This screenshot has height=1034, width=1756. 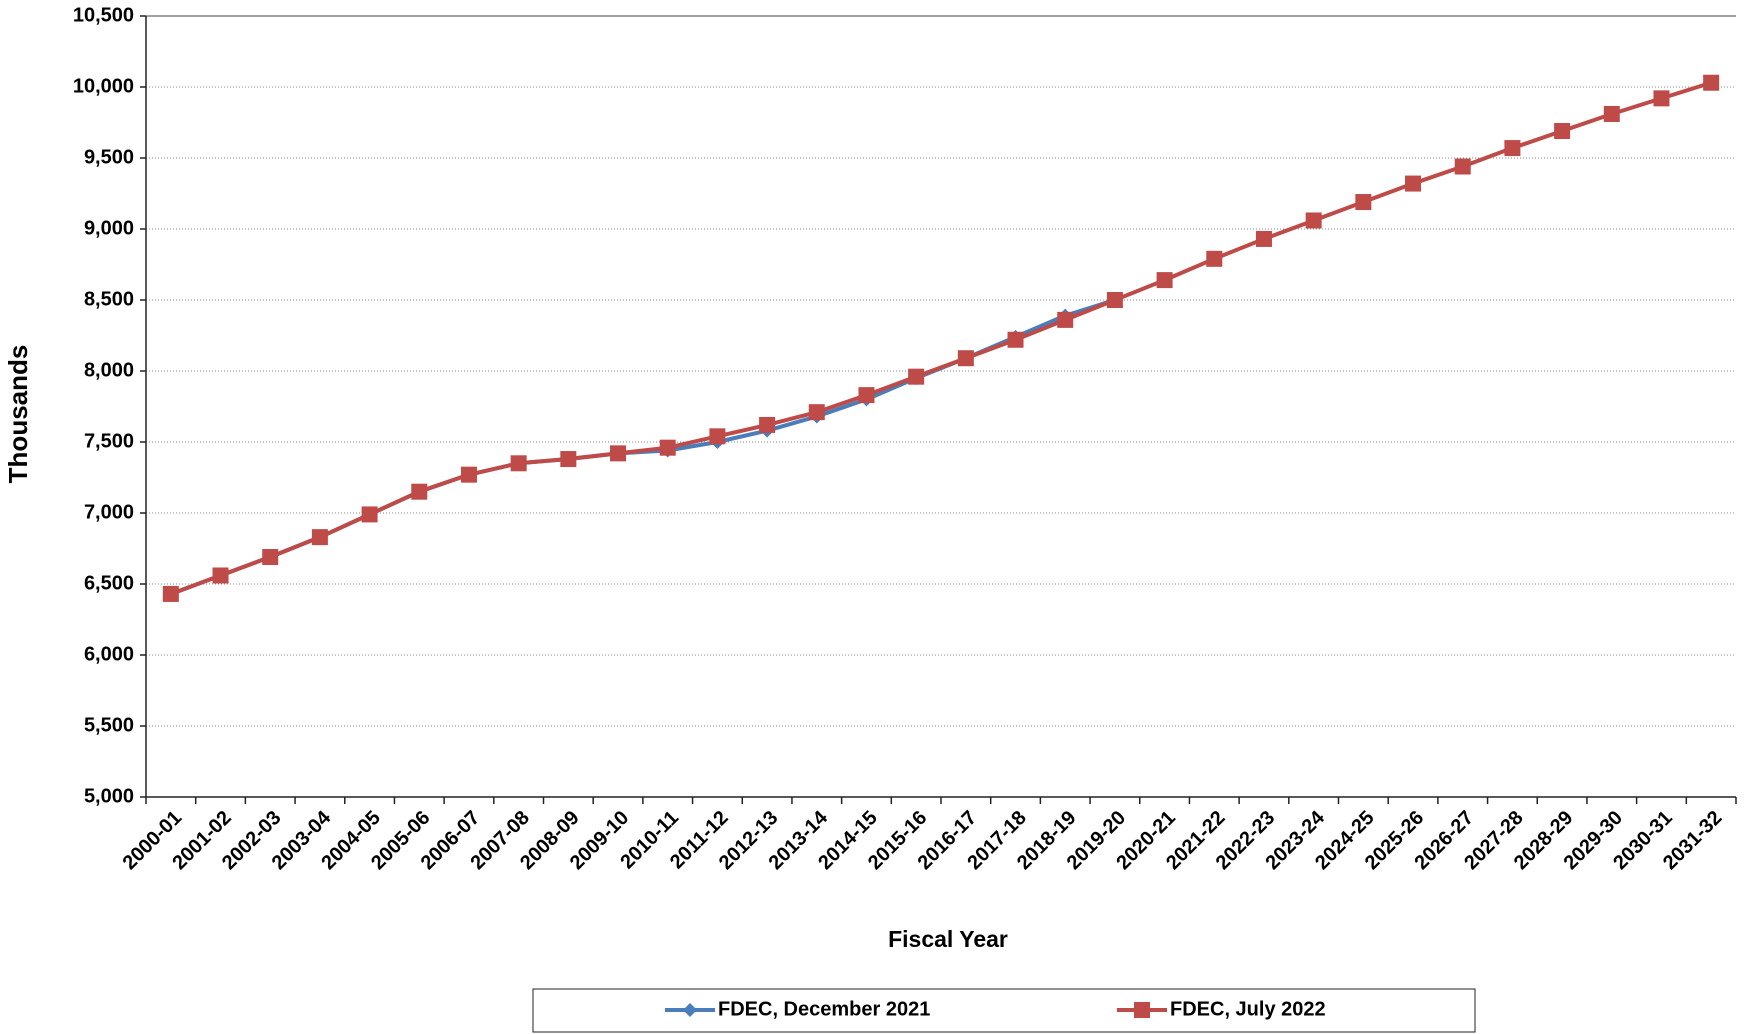 What do you see at coordinates (1248, 1009) in the screenshot?
I see `legend-label: FDEC, July 2022` at bounding box center [1248, 1009].